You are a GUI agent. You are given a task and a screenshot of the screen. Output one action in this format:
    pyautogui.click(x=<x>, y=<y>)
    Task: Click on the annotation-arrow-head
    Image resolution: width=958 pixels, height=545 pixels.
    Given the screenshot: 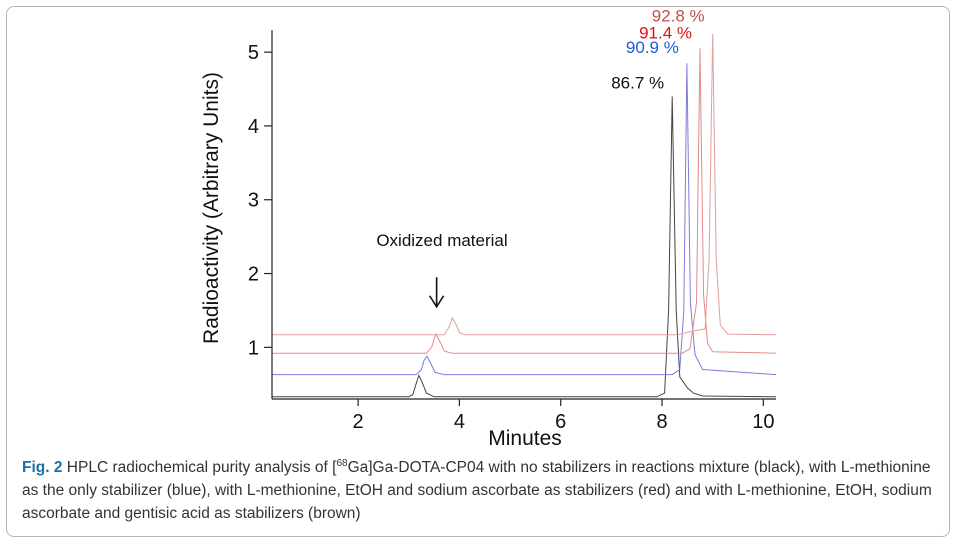 What is the action you would take?
    pyautogui.click(x=436, y=302)
    